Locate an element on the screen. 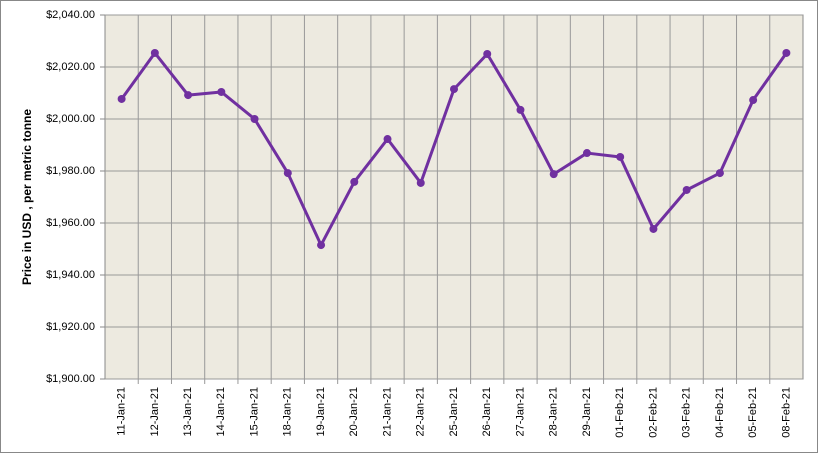  y-tick-label: $1,940.00 is located at coordinates (70, 275).